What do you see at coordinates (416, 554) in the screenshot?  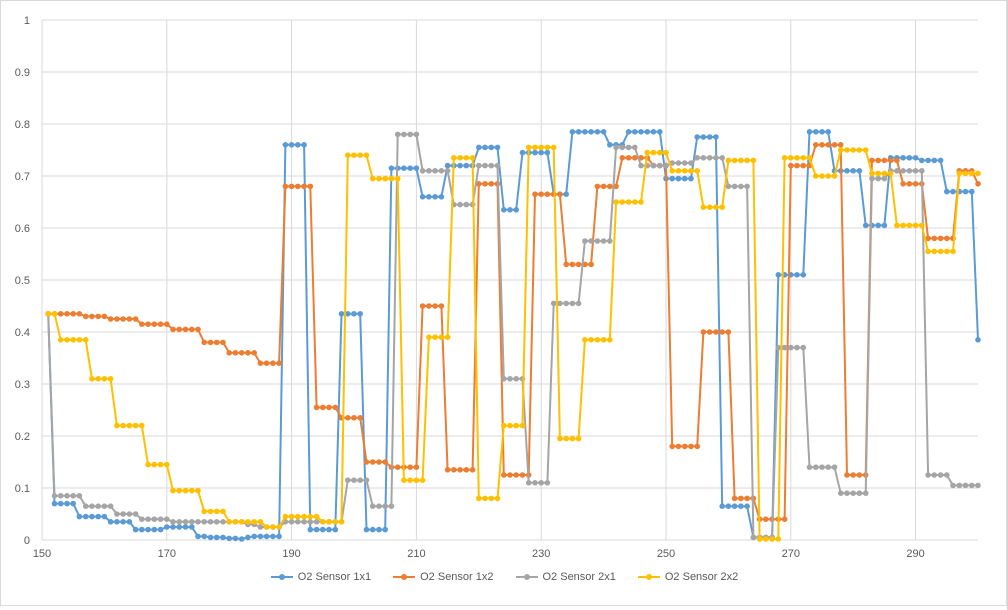 I see `x-tick-label: 210` at bounding box center [416, 554].